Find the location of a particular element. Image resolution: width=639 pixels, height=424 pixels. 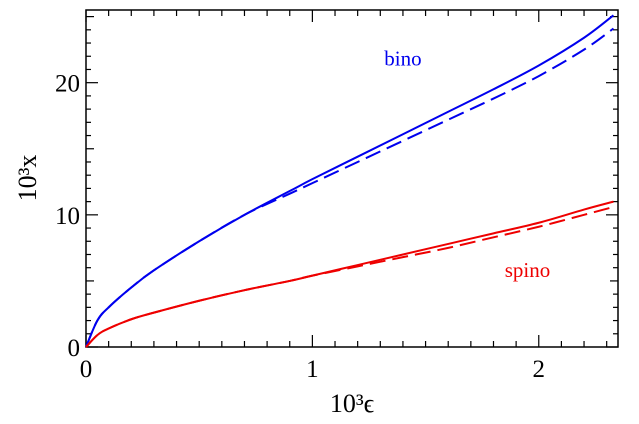

annotation-spino: spino is located at coordinates (528, 270).